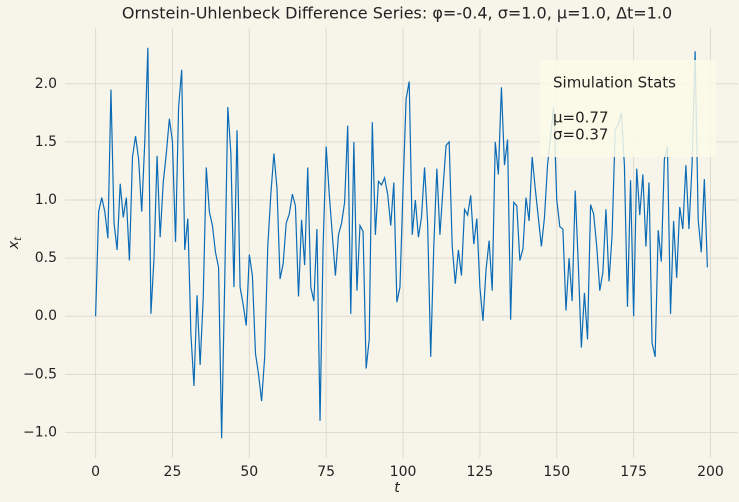 Image resolution: width=739 pixels, height=502 pixels. What do you see at coordinates (46, 316) in the screenshot?
I see `y-tick-label: 0.0` at bounding box center [46, 316].